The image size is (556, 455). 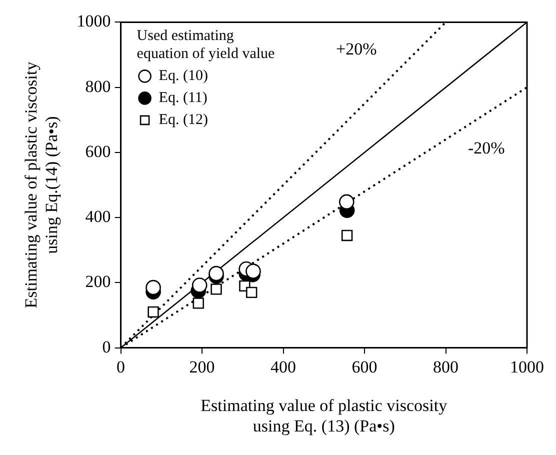 What do you see at coordinates (183, 98) in the screenshot?
I see `legend-label: Eq. (11)` at bounding box center [183, 98].